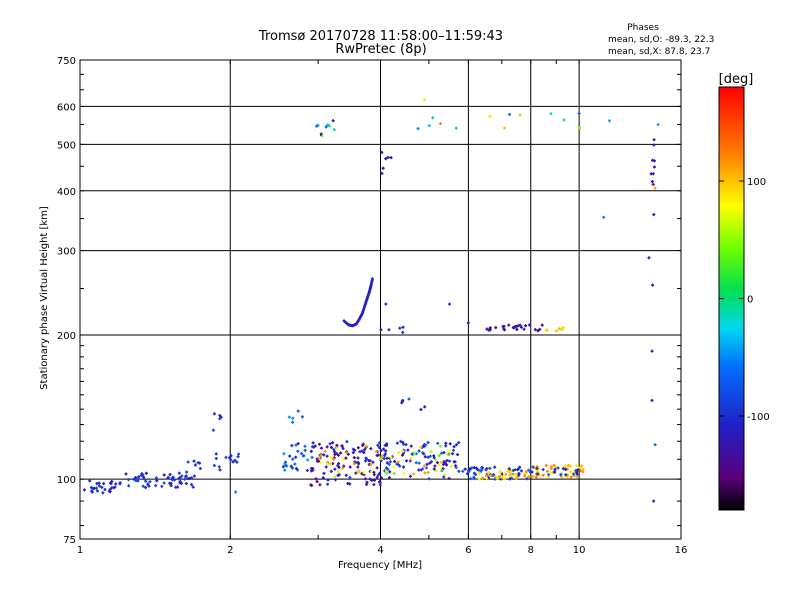  What do you see at coordinates (380, 49) in the screenshot?
I see `chart-subtitle: RwPretec (8p)` at bounding box center [380, 49].